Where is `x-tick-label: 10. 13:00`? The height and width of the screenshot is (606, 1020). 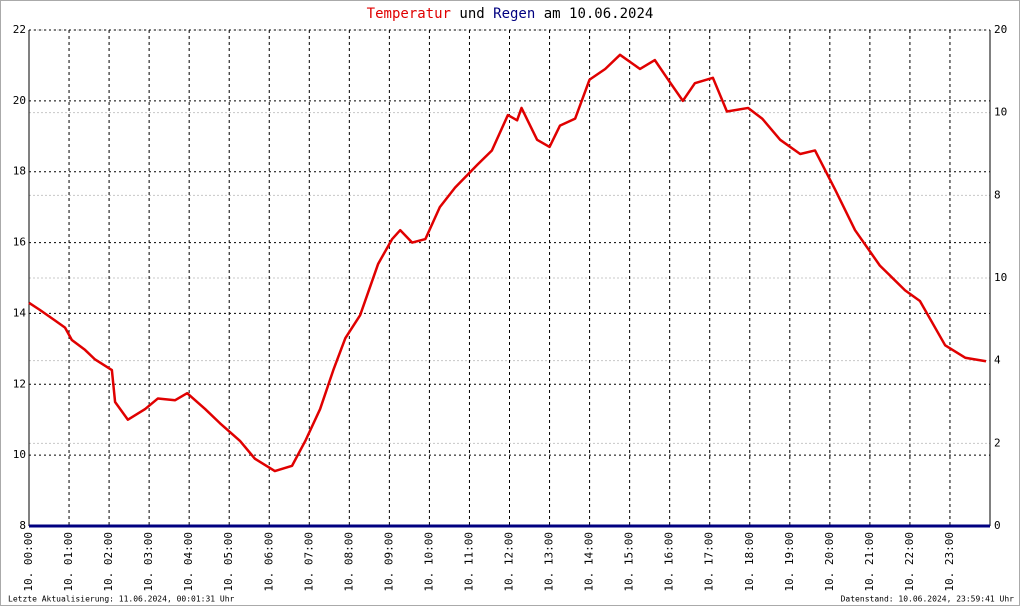 x-tick-label: 10. 13:00 is located at coordinates (549, 562).